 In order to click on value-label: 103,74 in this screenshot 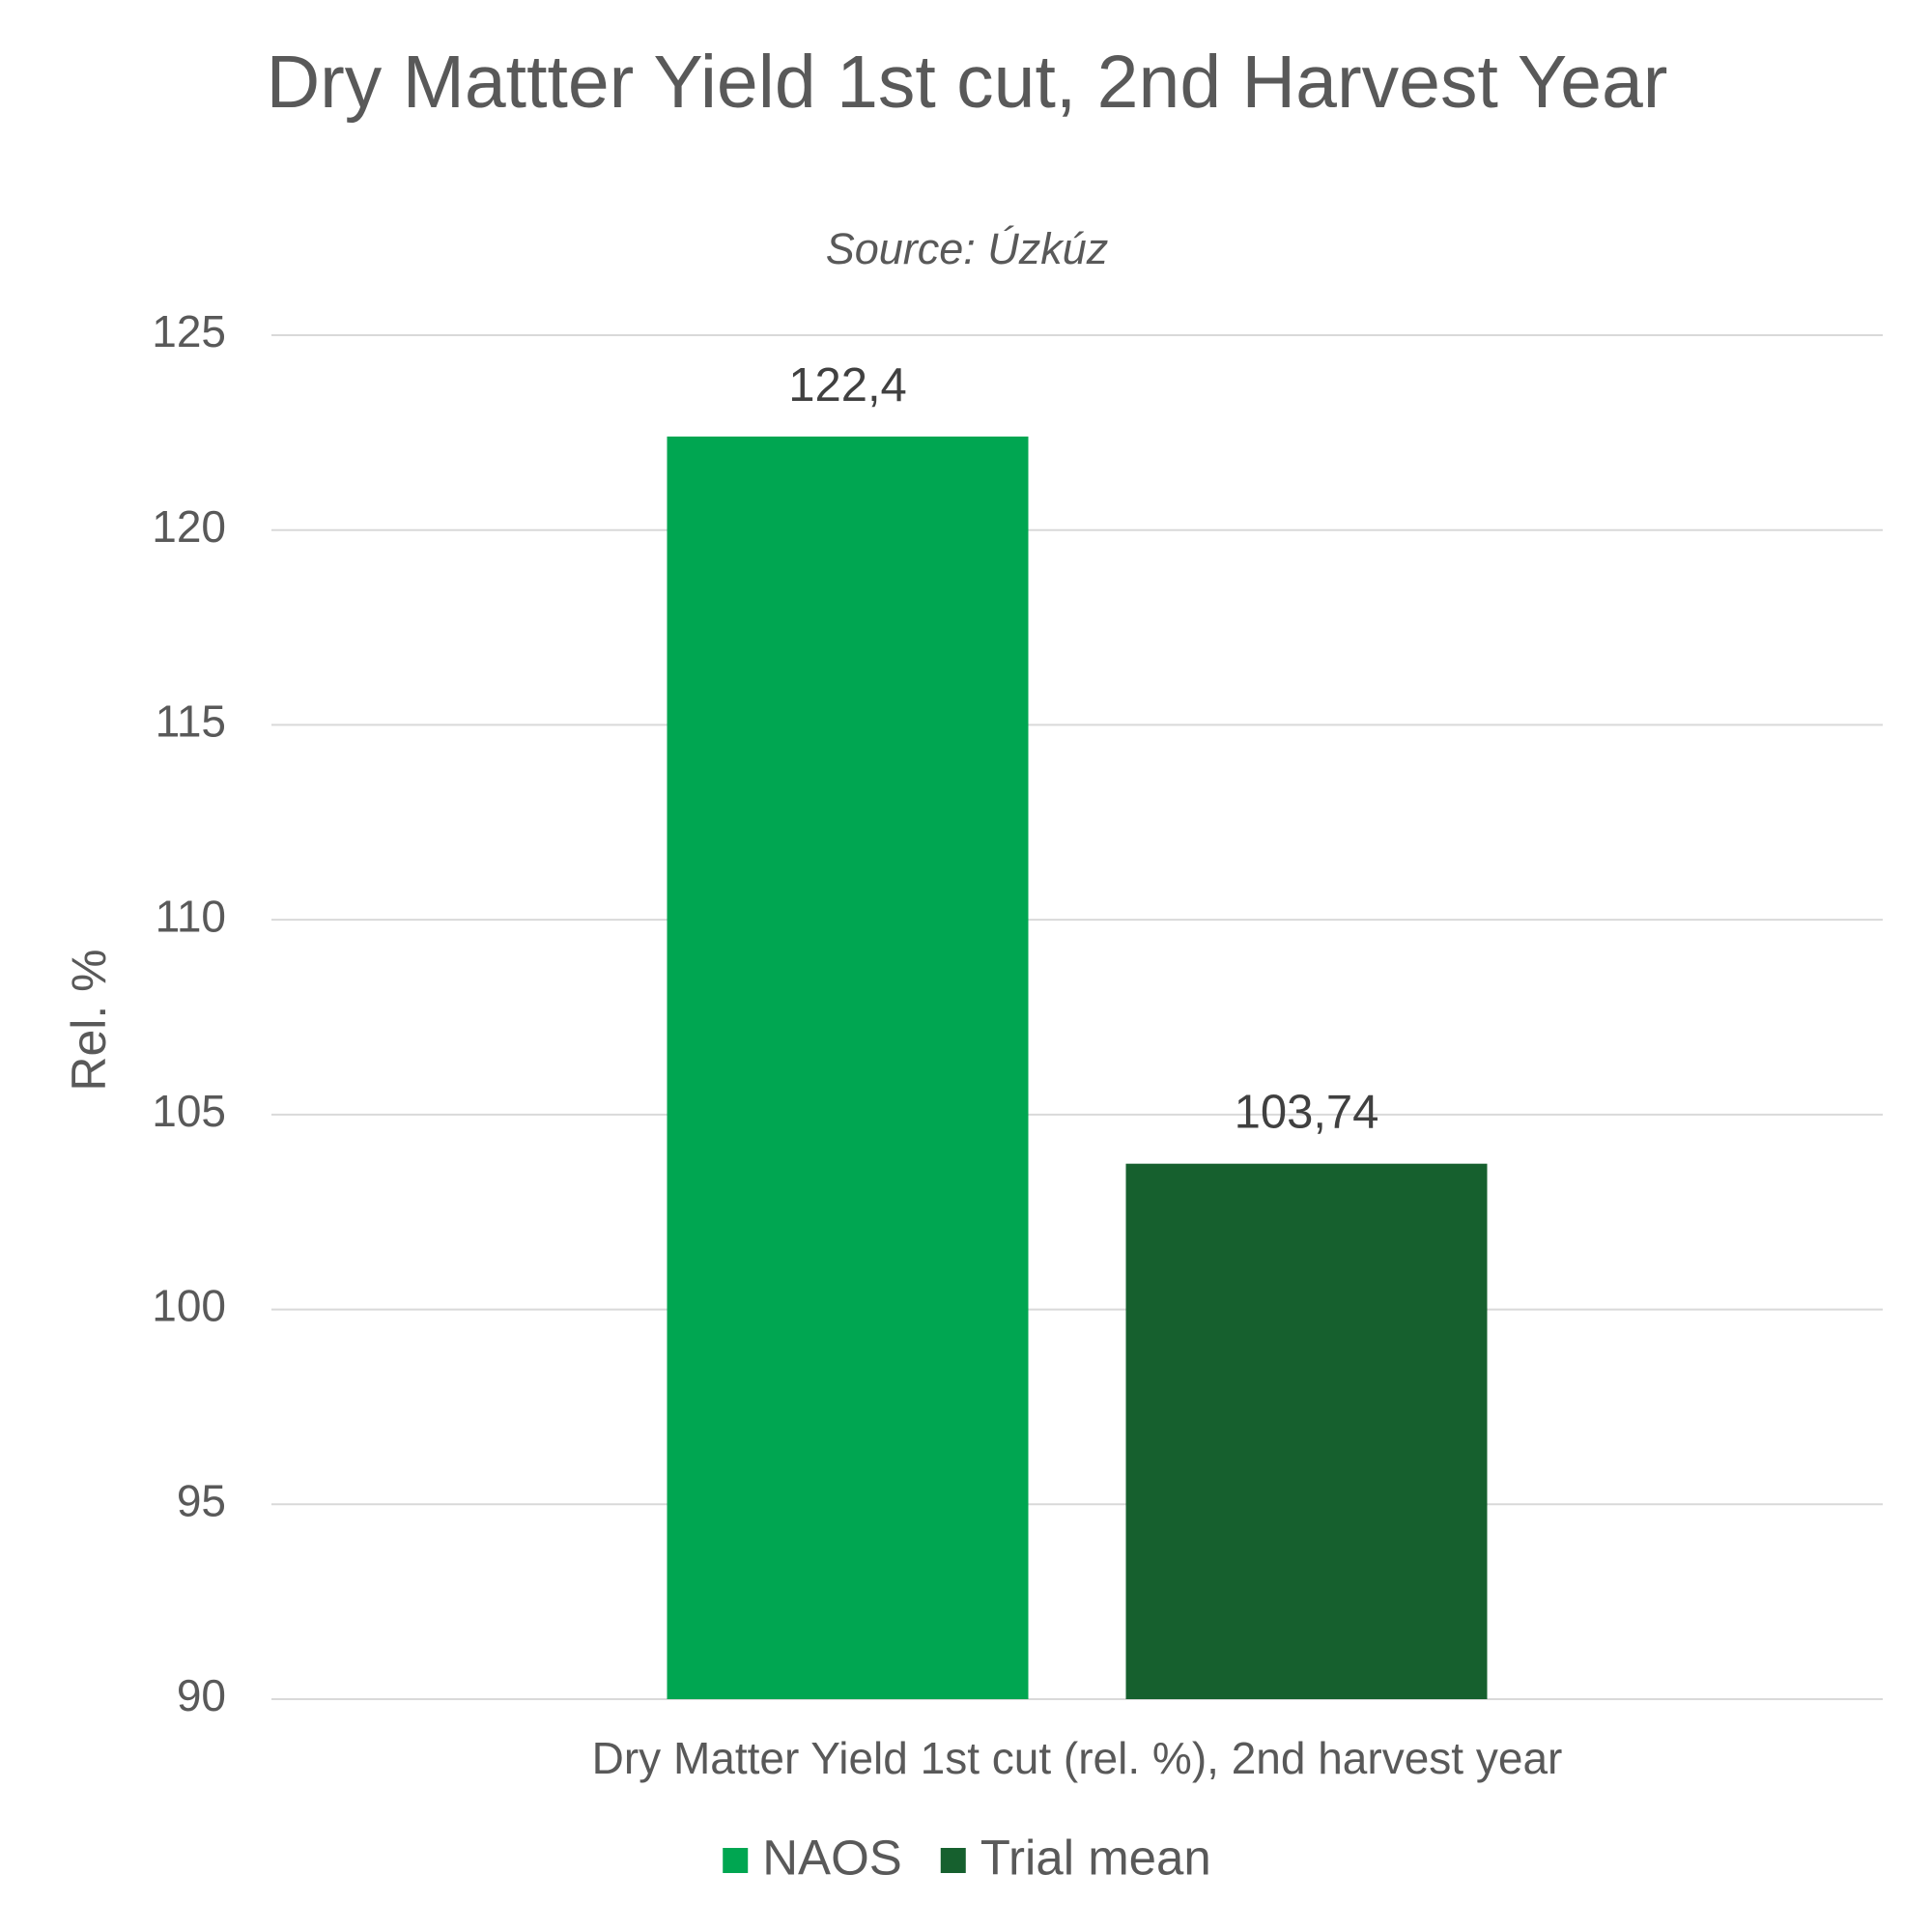, I will do `click(1307, 1113)`.